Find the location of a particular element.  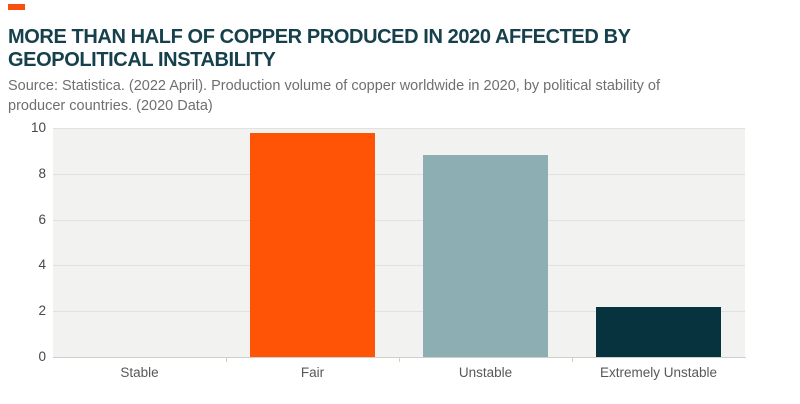

x-axis-category-label: Fair is located at coordinates (312, 372).